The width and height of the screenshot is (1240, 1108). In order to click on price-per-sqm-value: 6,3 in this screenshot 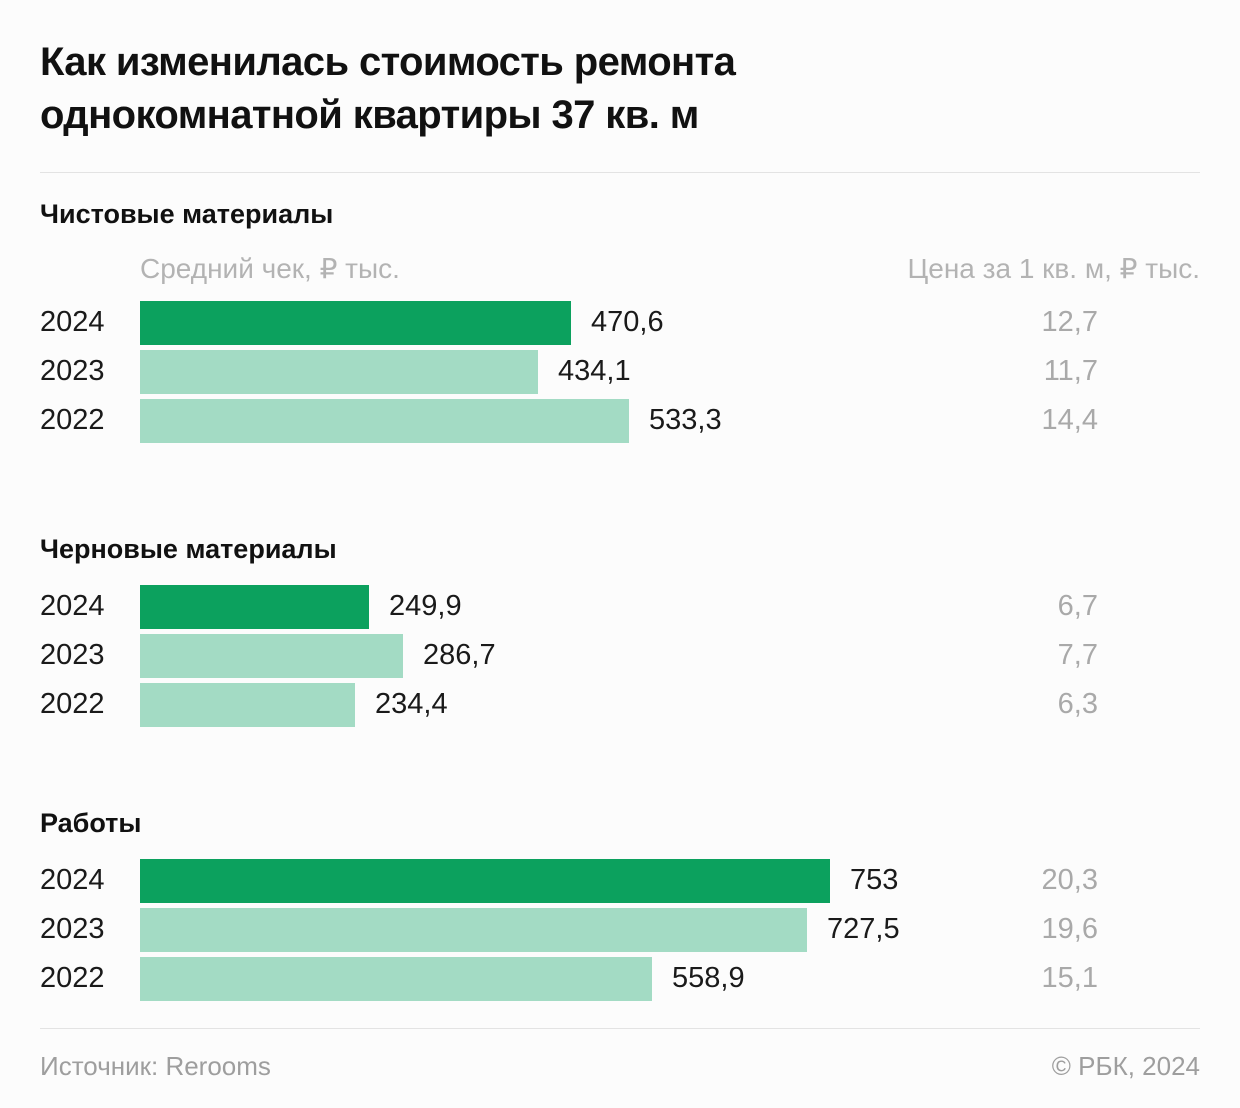, I will do `click(1077, 704)`.